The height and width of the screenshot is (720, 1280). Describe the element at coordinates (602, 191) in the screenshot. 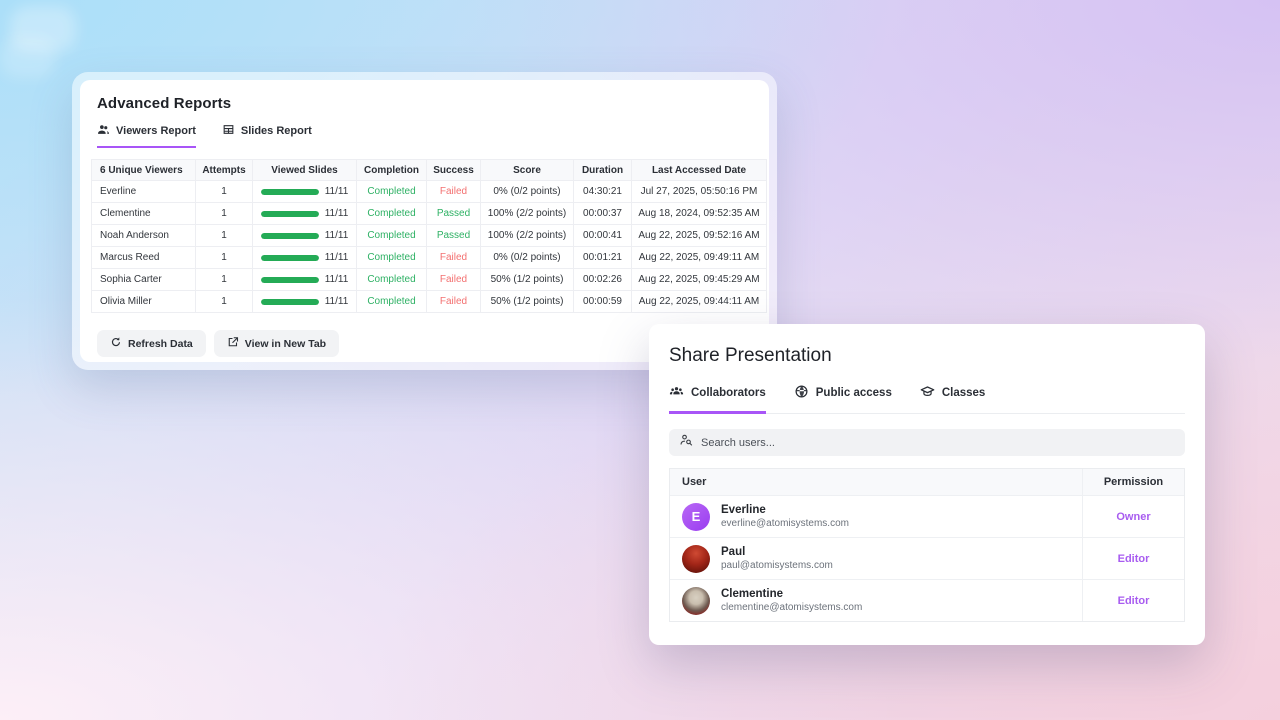

I see `duration: 04:30:21` at that location.